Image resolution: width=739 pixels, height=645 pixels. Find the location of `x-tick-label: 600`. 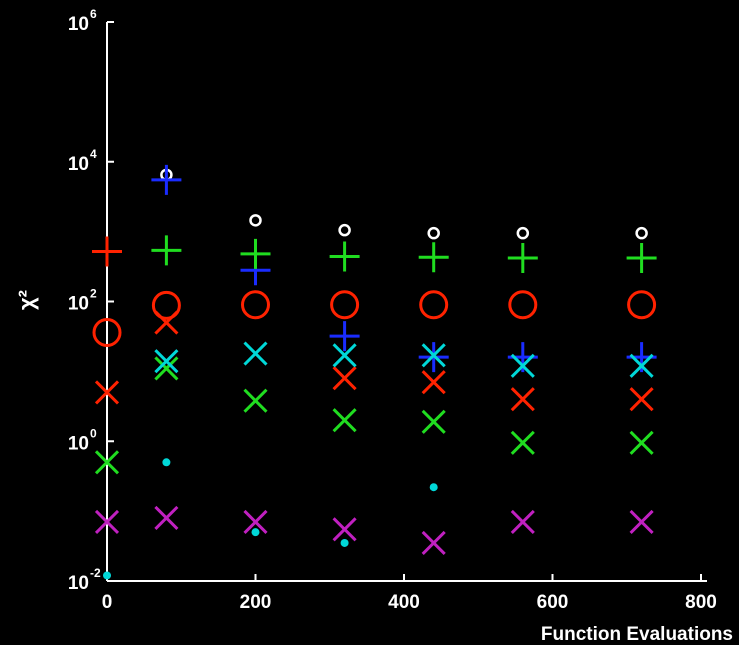

x-tick-label: 600 is located at coordinates (553, 602).